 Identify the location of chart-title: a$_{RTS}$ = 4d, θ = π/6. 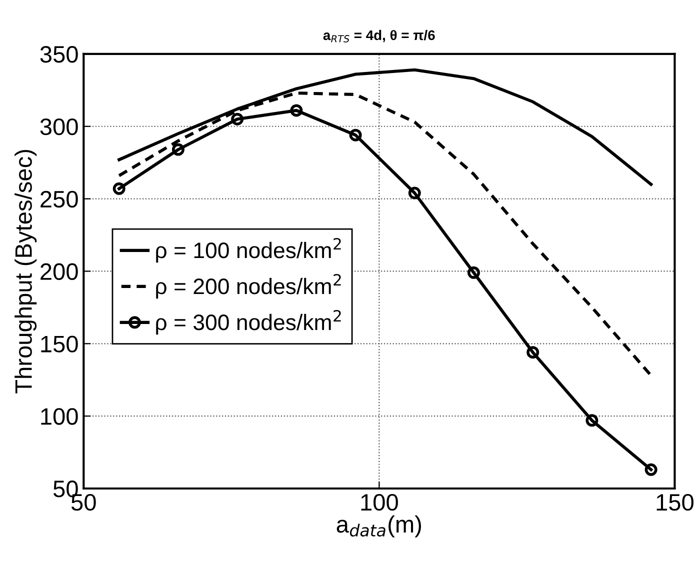
(379, 36).